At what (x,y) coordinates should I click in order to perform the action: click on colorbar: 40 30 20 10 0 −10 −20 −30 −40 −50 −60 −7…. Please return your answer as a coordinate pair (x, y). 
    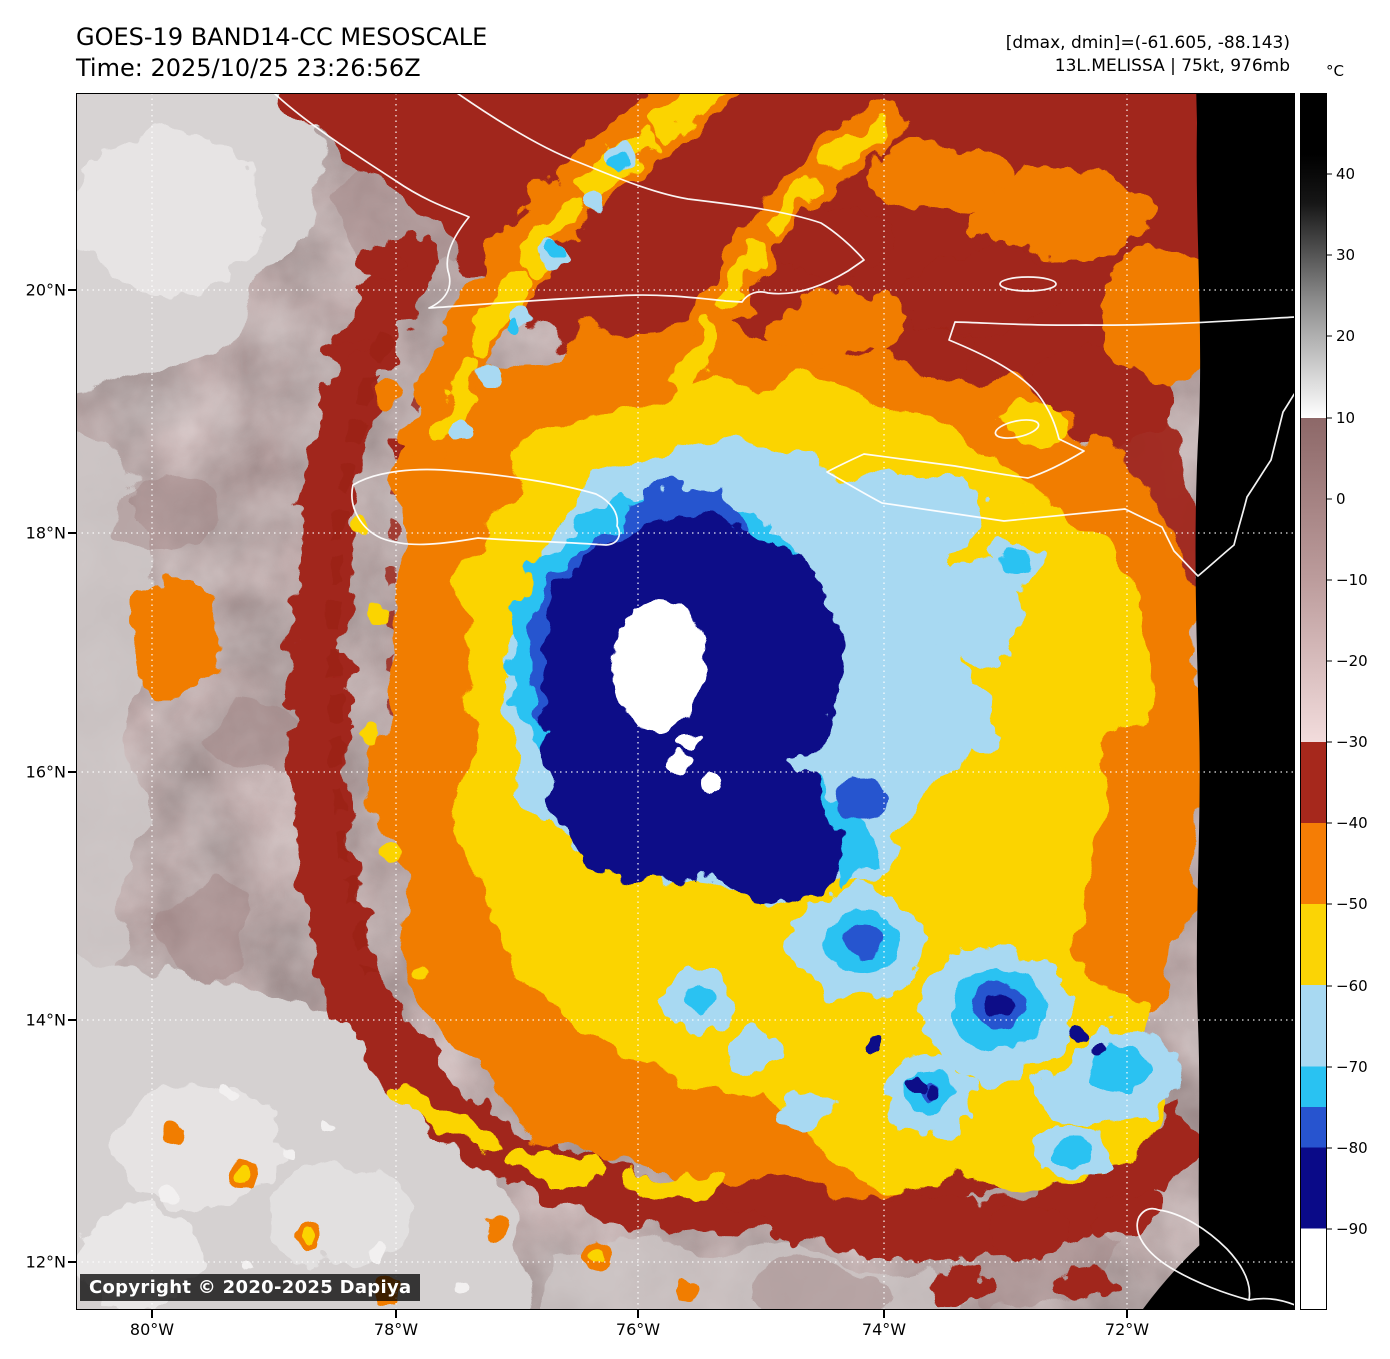
    Looking at the image, I should click on (1334, 701).